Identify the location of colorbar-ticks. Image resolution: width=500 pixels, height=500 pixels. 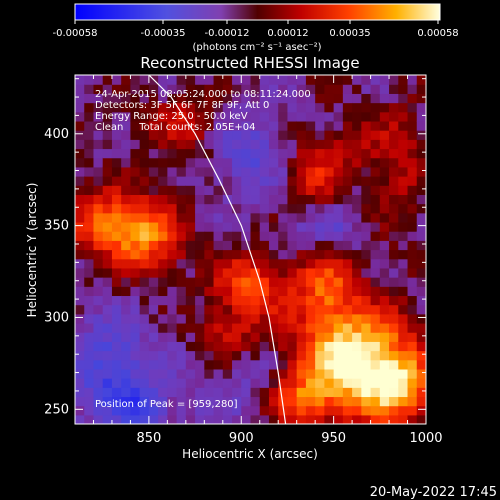
(256, 22).